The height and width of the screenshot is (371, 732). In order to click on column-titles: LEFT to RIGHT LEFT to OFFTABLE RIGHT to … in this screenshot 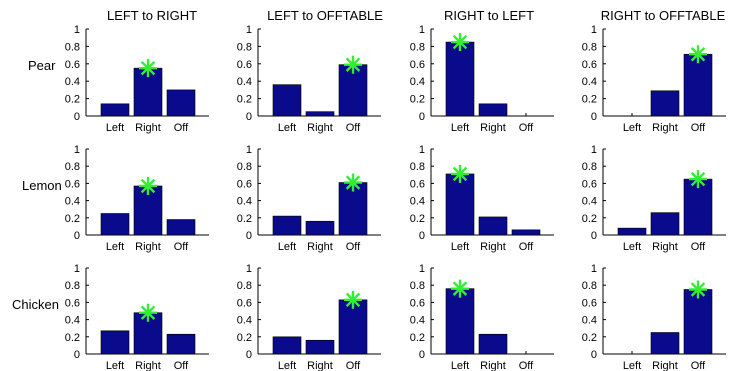, I will do `click(416, 15)`.